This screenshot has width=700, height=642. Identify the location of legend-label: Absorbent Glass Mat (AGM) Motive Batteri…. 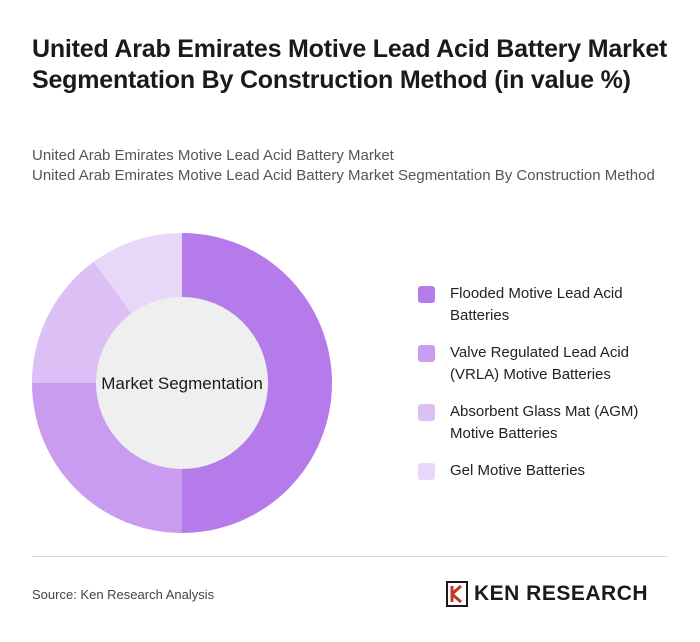
(544, 422).